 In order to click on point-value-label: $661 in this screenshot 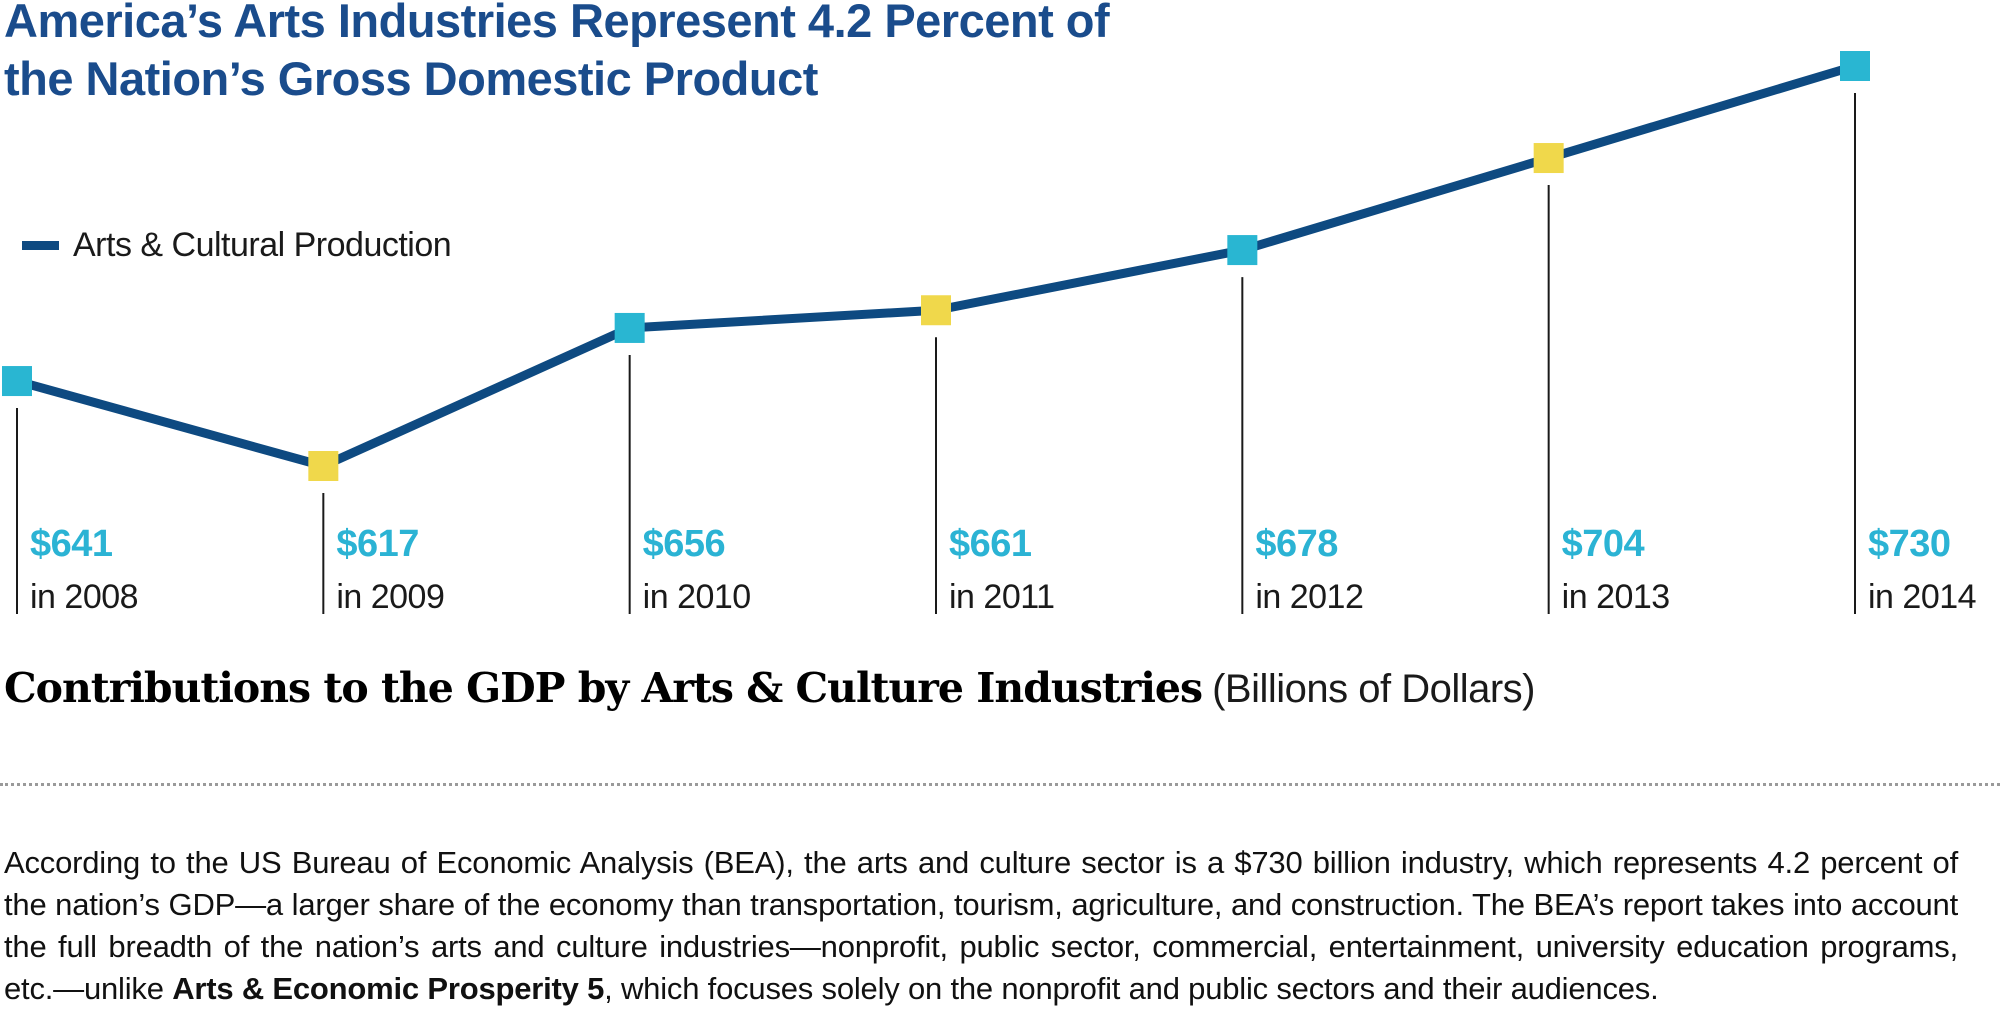, I will do `click(990, 544)`.